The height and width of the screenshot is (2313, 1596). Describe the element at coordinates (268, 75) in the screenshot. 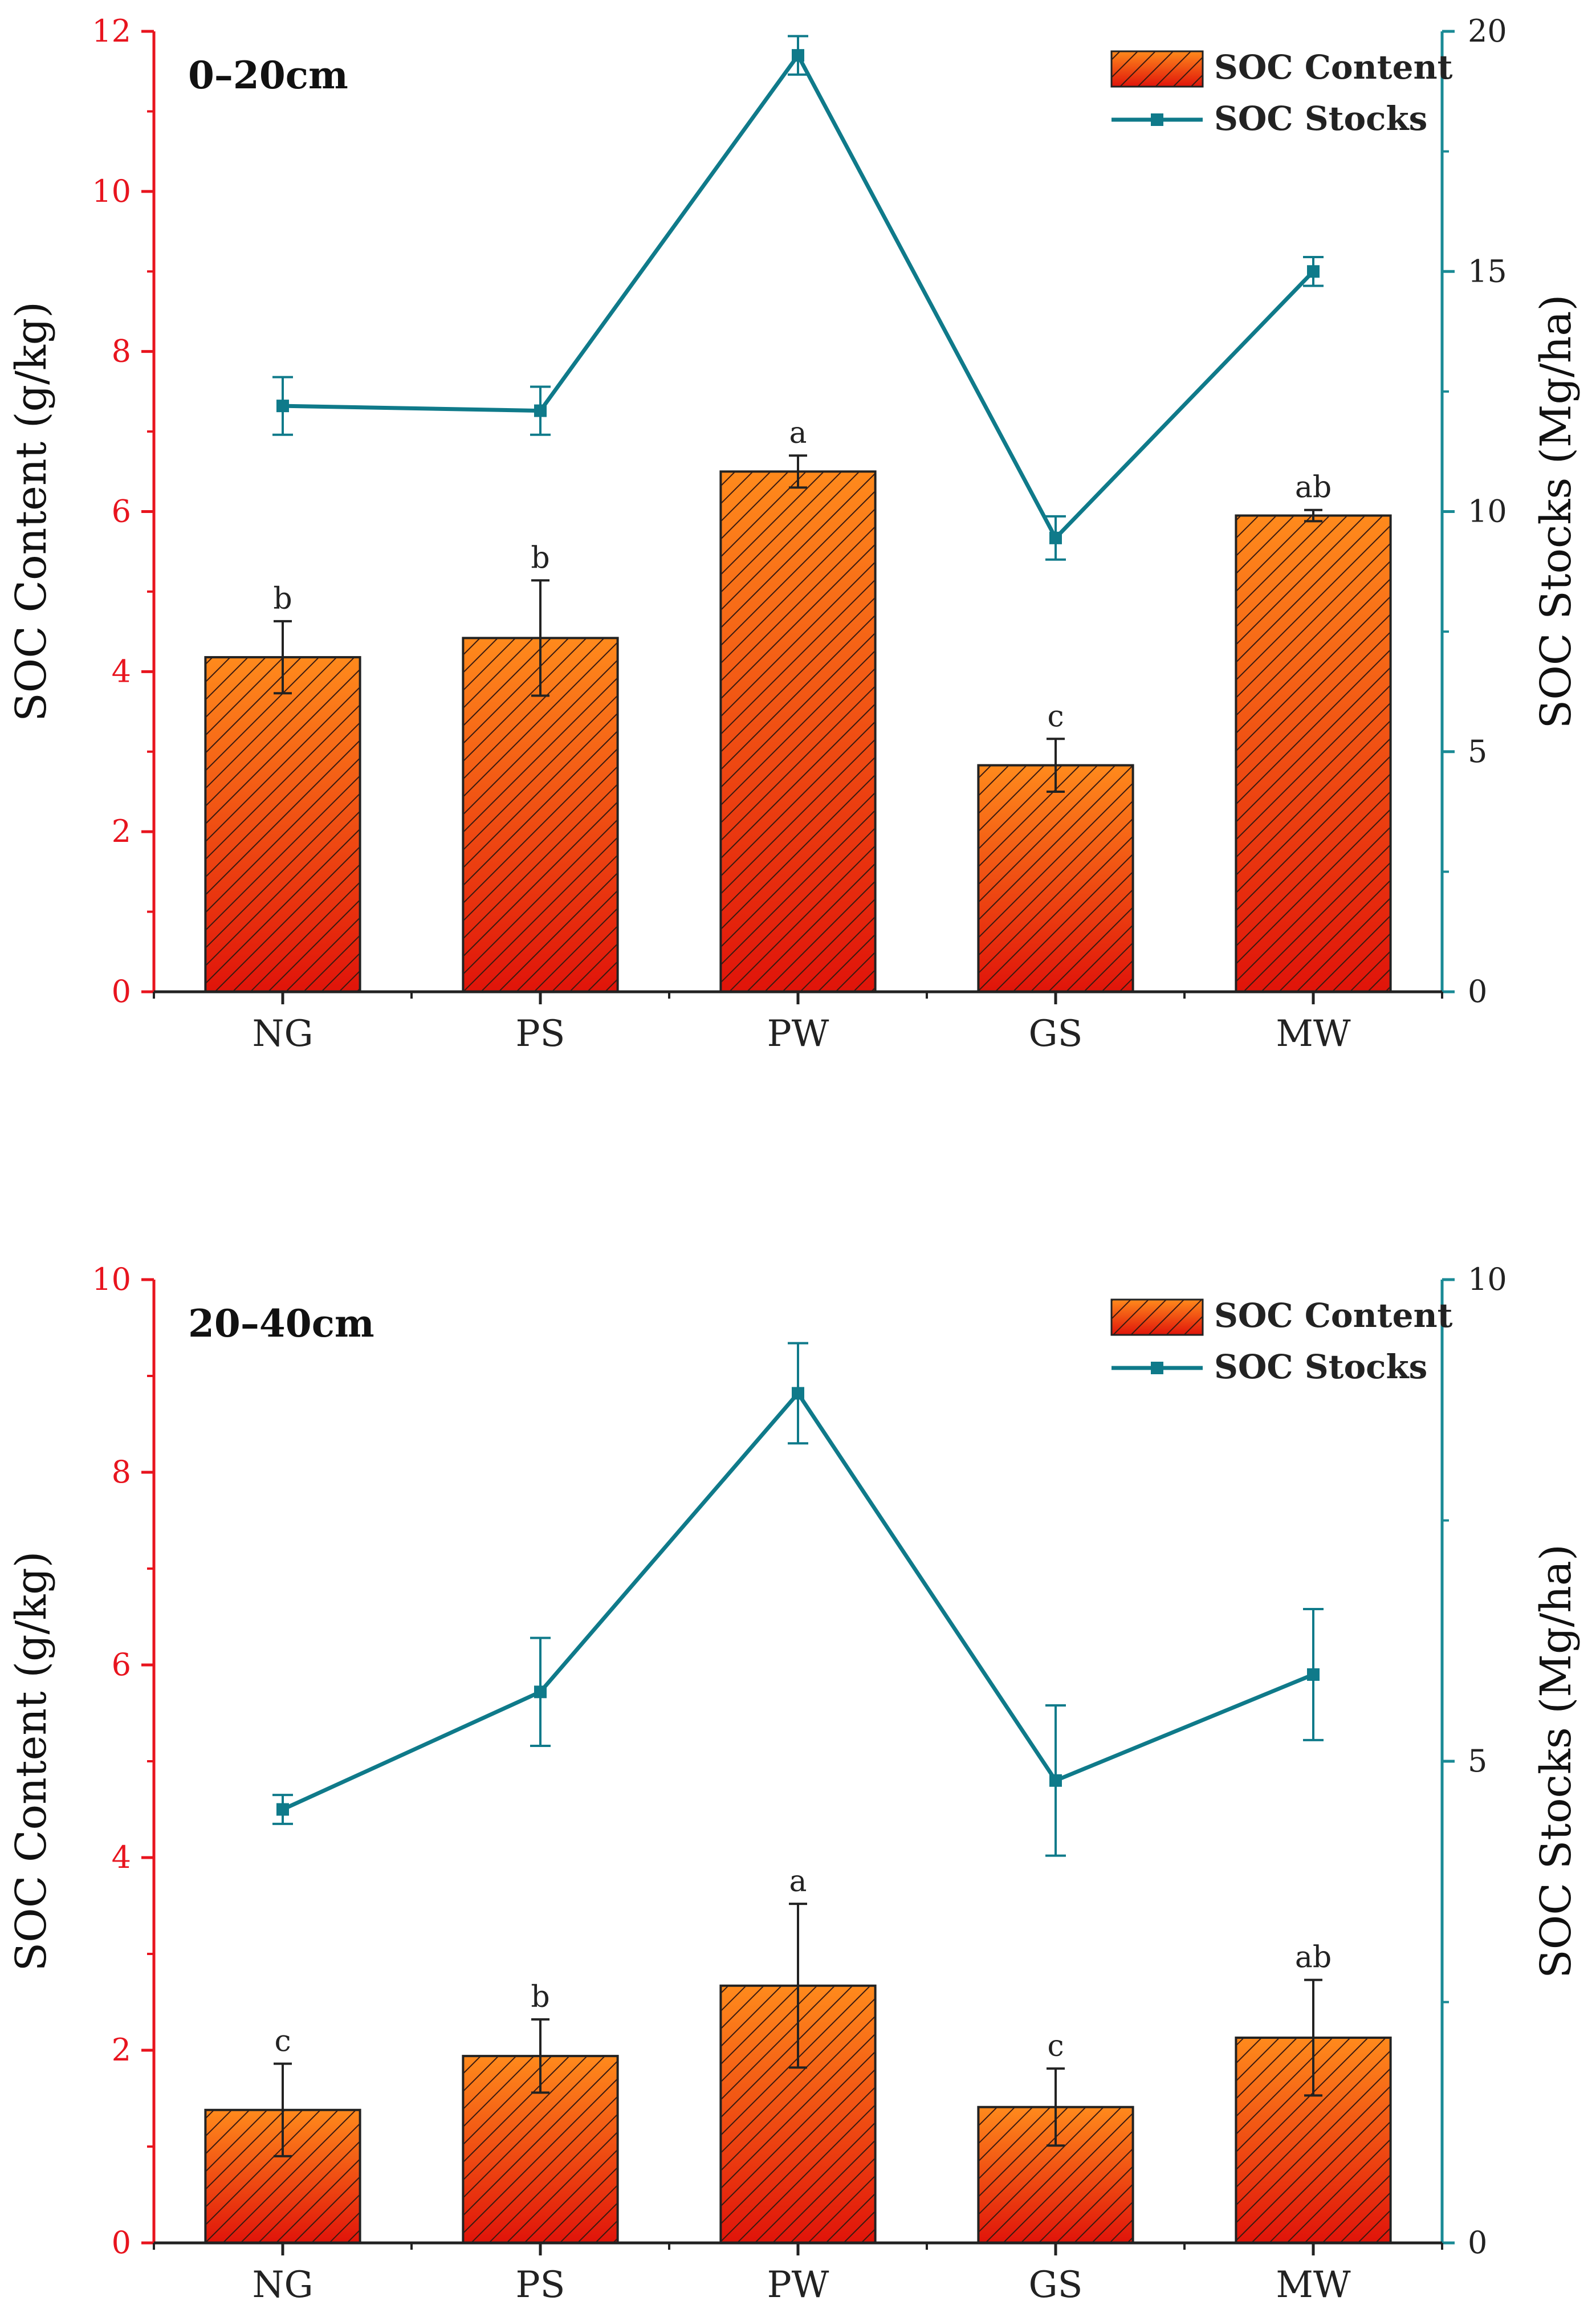

I see `panel-title: 0–20cm` at that location.